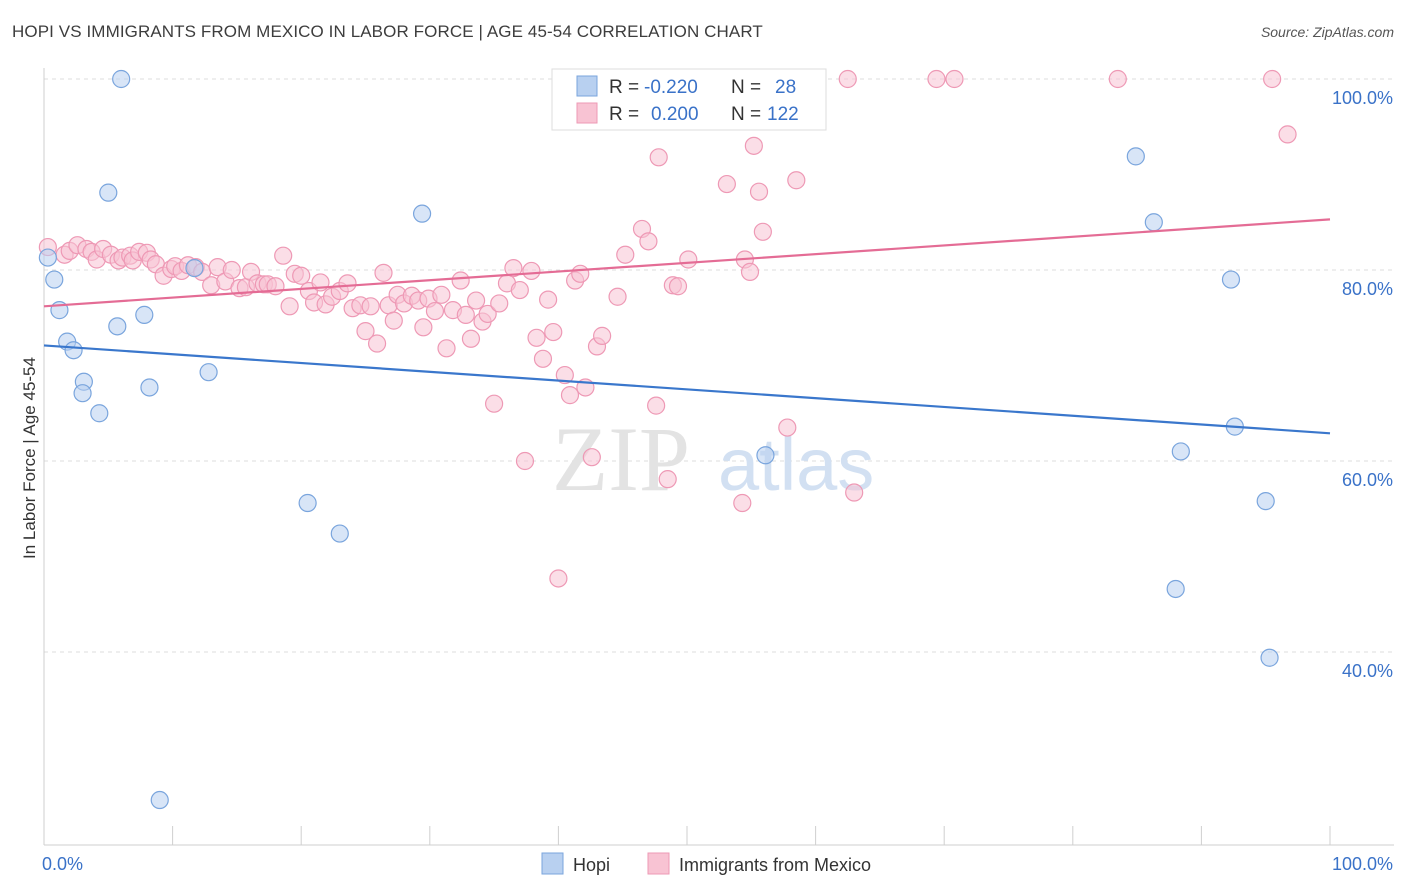 The width and height of the screenshot is (1406, 892). What do you see at coordinates (552, 863) in the screenshot?
I see `legend-bottom-hopi-swatch` at bounding box center [552, 863].